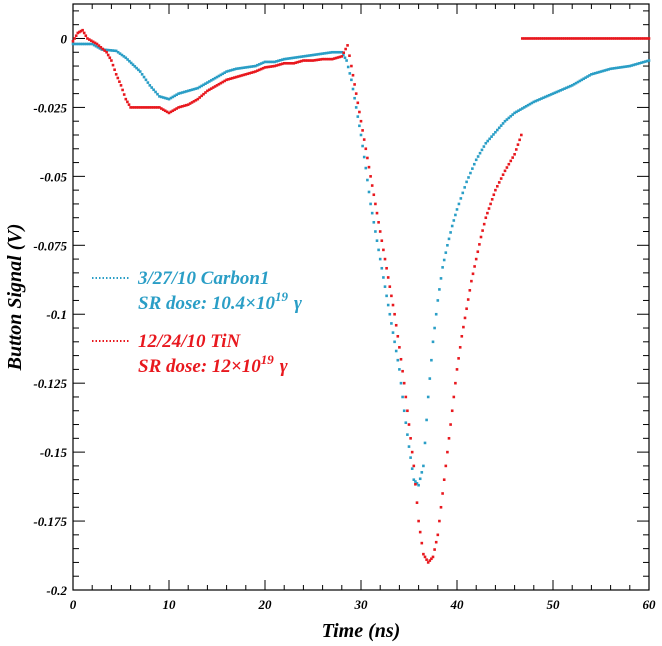  I want to click on legend-dose-tin-exponent: 19, so click(268, 359).